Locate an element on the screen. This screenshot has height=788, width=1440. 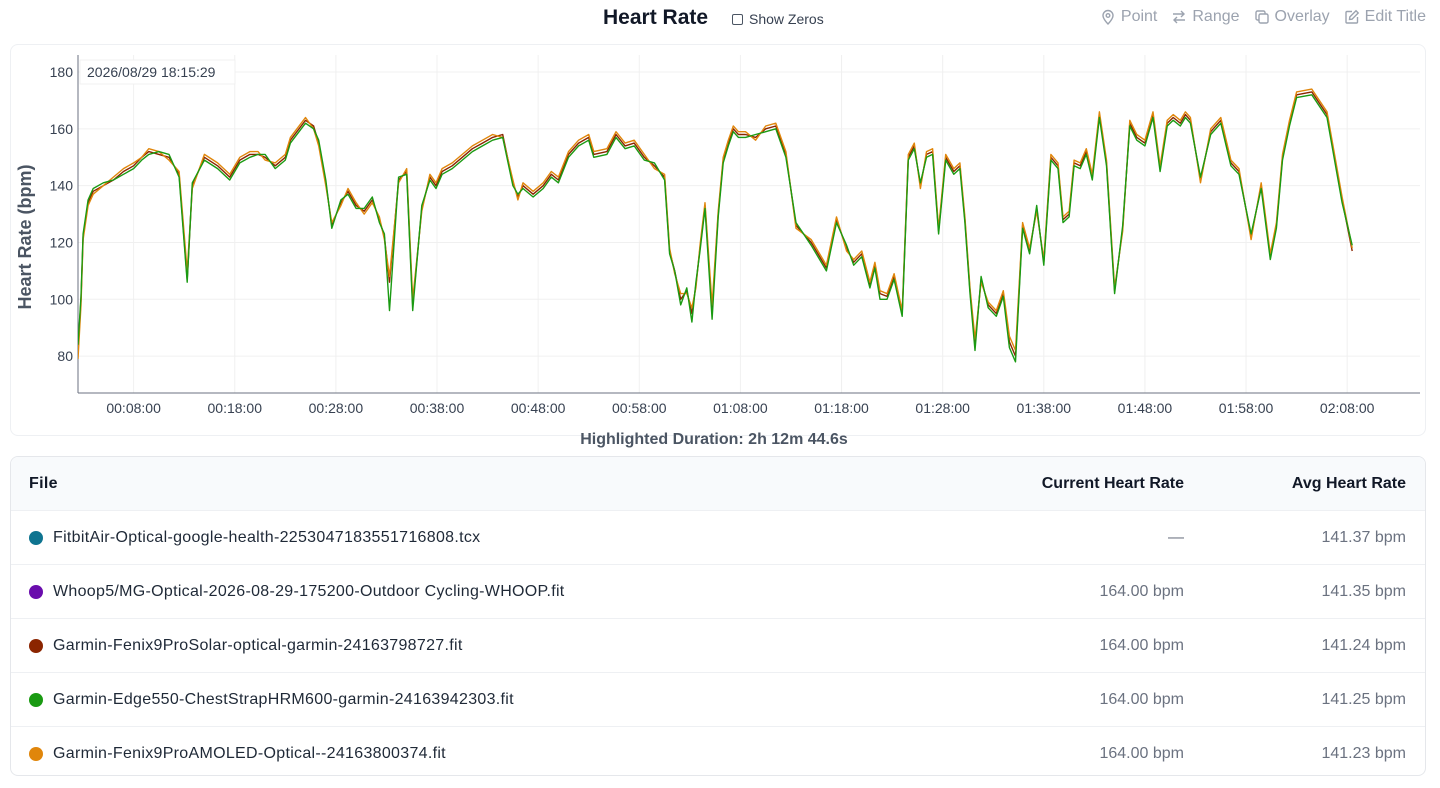
table-header: File Current Heart Rate Avg Heart Rate is located at coordinates (718, 483).